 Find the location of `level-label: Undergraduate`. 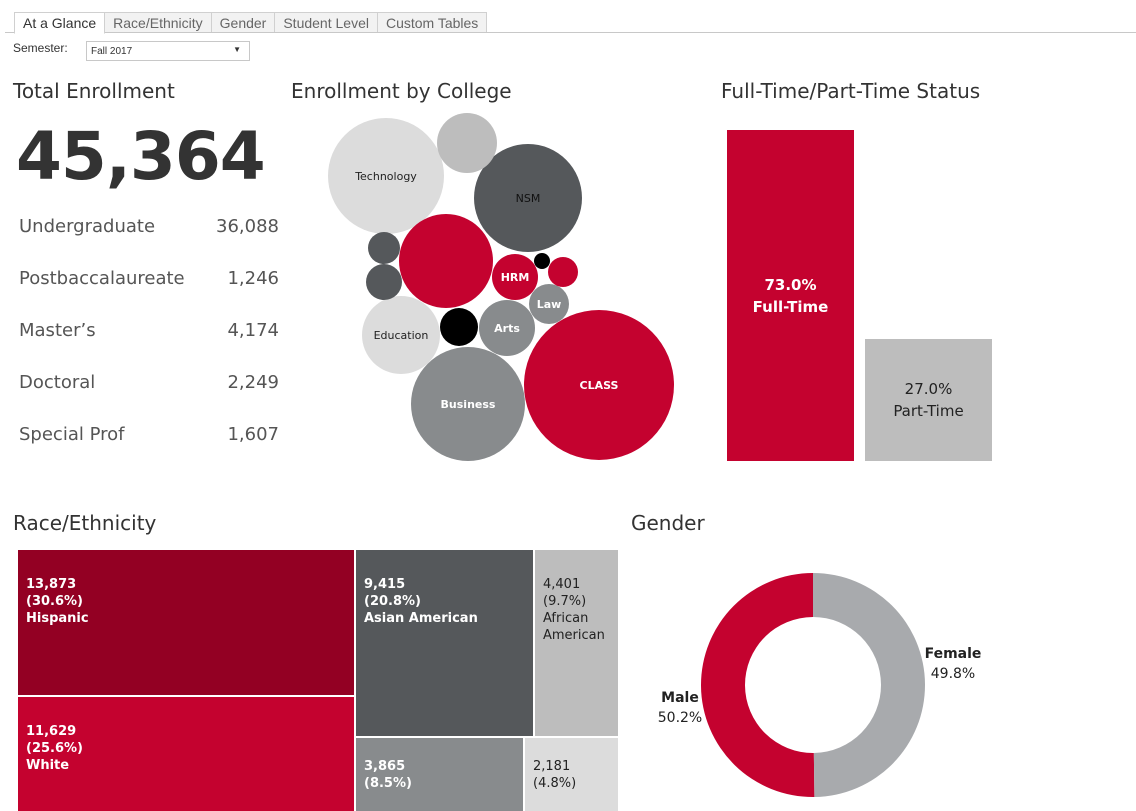

level-label: Undergraduate is located at coordinates (87, 226).